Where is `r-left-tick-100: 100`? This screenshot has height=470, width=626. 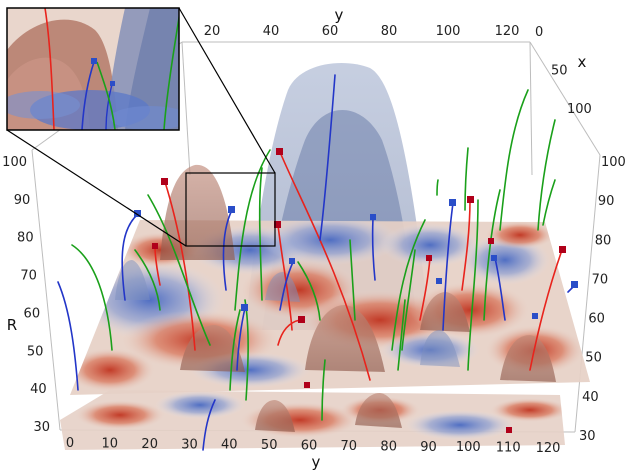
r-left-tick-100: 100 is located at coordinates (14, 162).